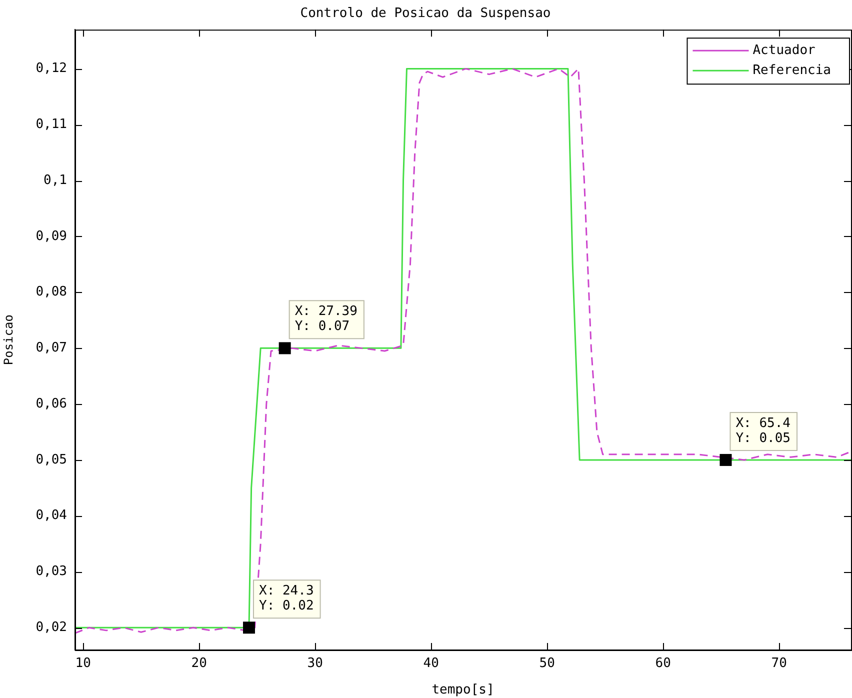 The image size is (852, 698). Describe the element at coordinates (425, 14) in the screenshot. I see `chart-title: Controlo de Posicao da Suspensao` at that location.